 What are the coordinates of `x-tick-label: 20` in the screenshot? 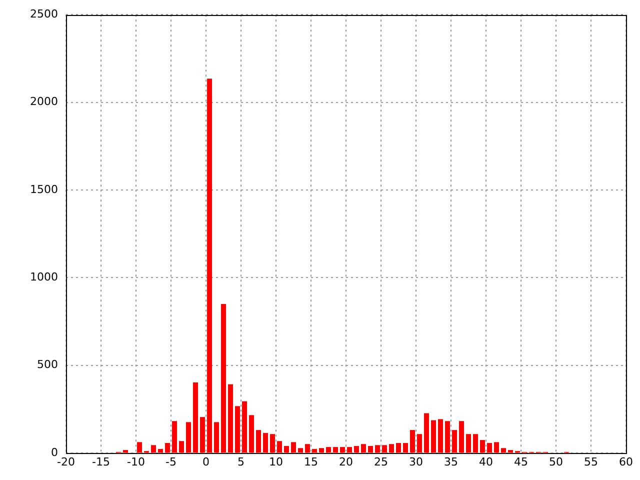 It's located at (346, 461).